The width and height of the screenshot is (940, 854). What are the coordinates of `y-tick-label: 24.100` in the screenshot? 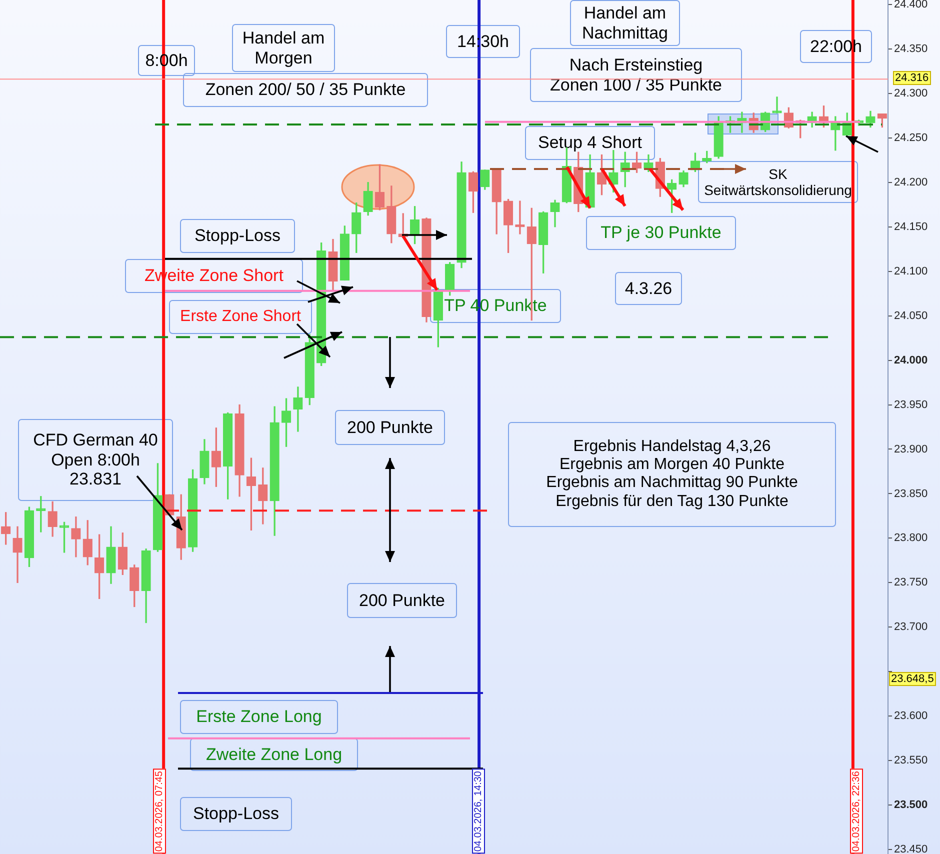 It's located at (911, 271).